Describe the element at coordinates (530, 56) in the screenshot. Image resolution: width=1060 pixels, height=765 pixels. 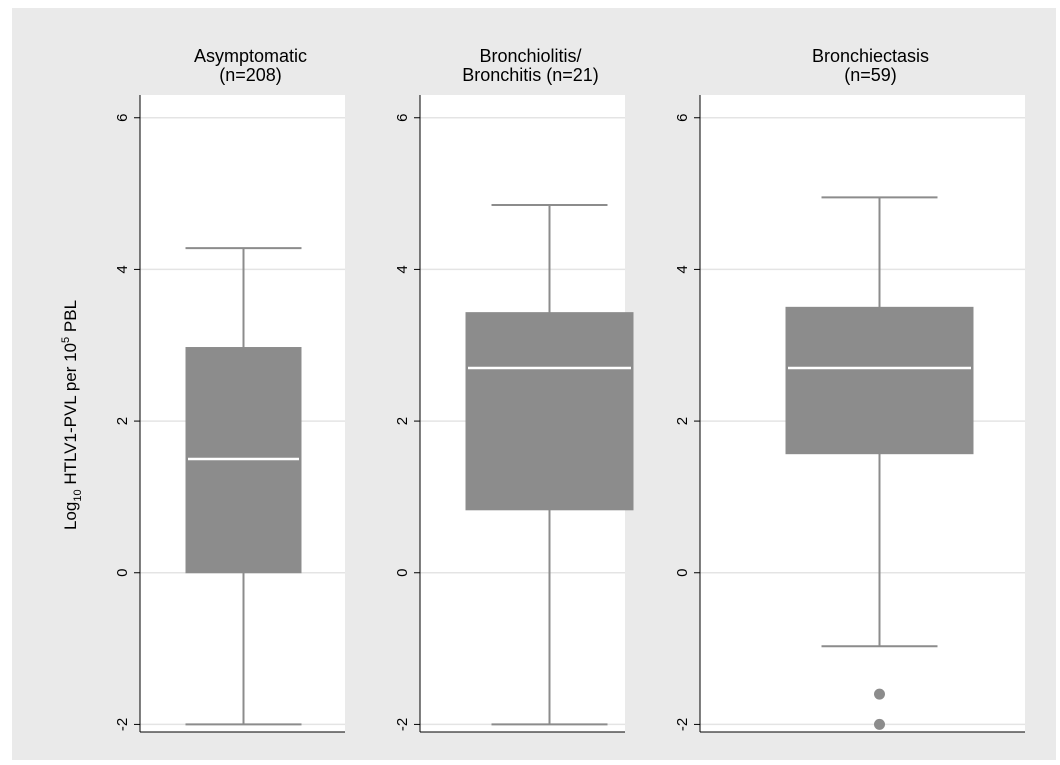
I see `panel-title-line-1: Bronchiolitis/` at that location.